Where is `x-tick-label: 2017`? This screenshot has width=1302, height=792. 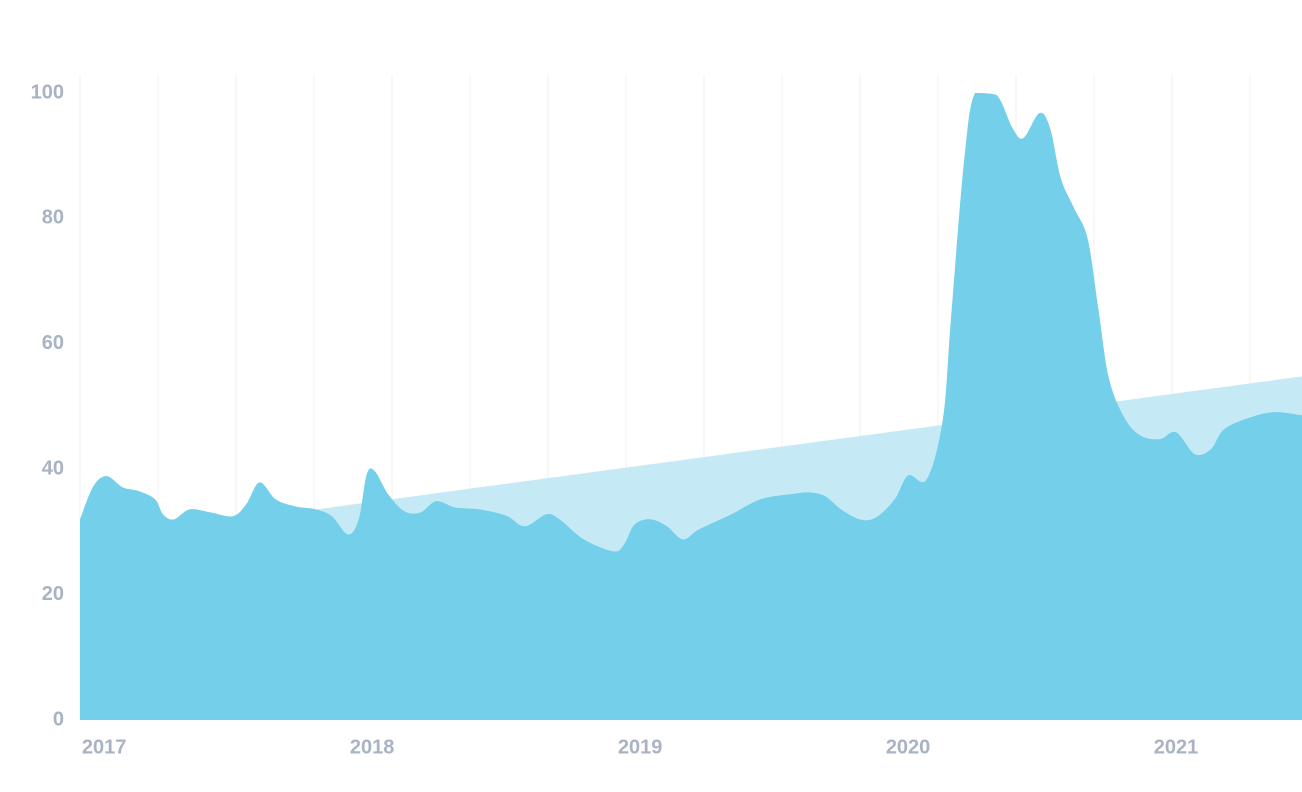
x-tick-label: 2017 is located at coordinates (104, 747).